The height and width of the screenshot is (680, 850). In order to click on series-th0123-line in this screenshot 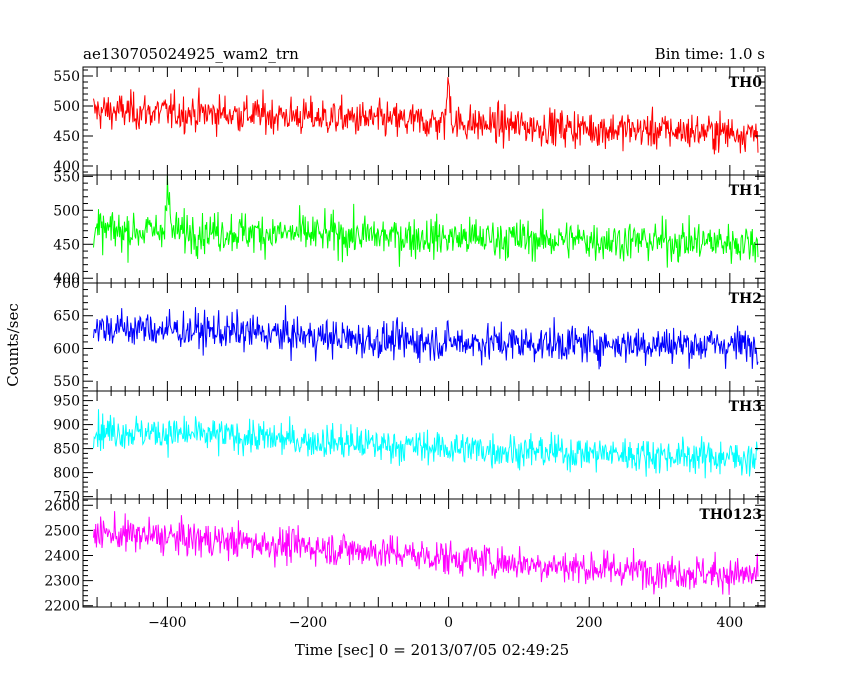, I will do `click(426, 553)`.